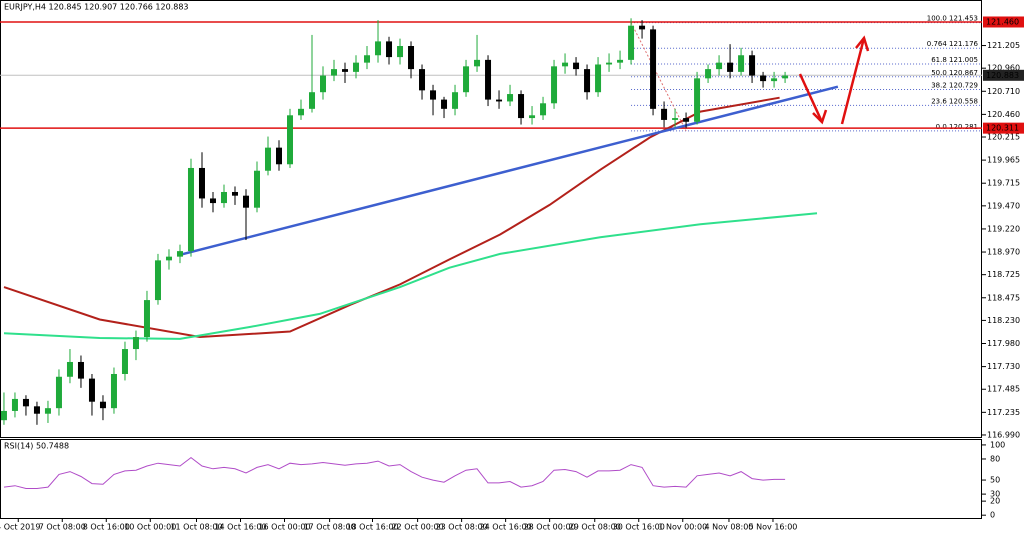  What do you see at coordinates (1003, 183) in the screenshot?
I see `y-tick-label: 119.715` at bounding box center [1003, 183].